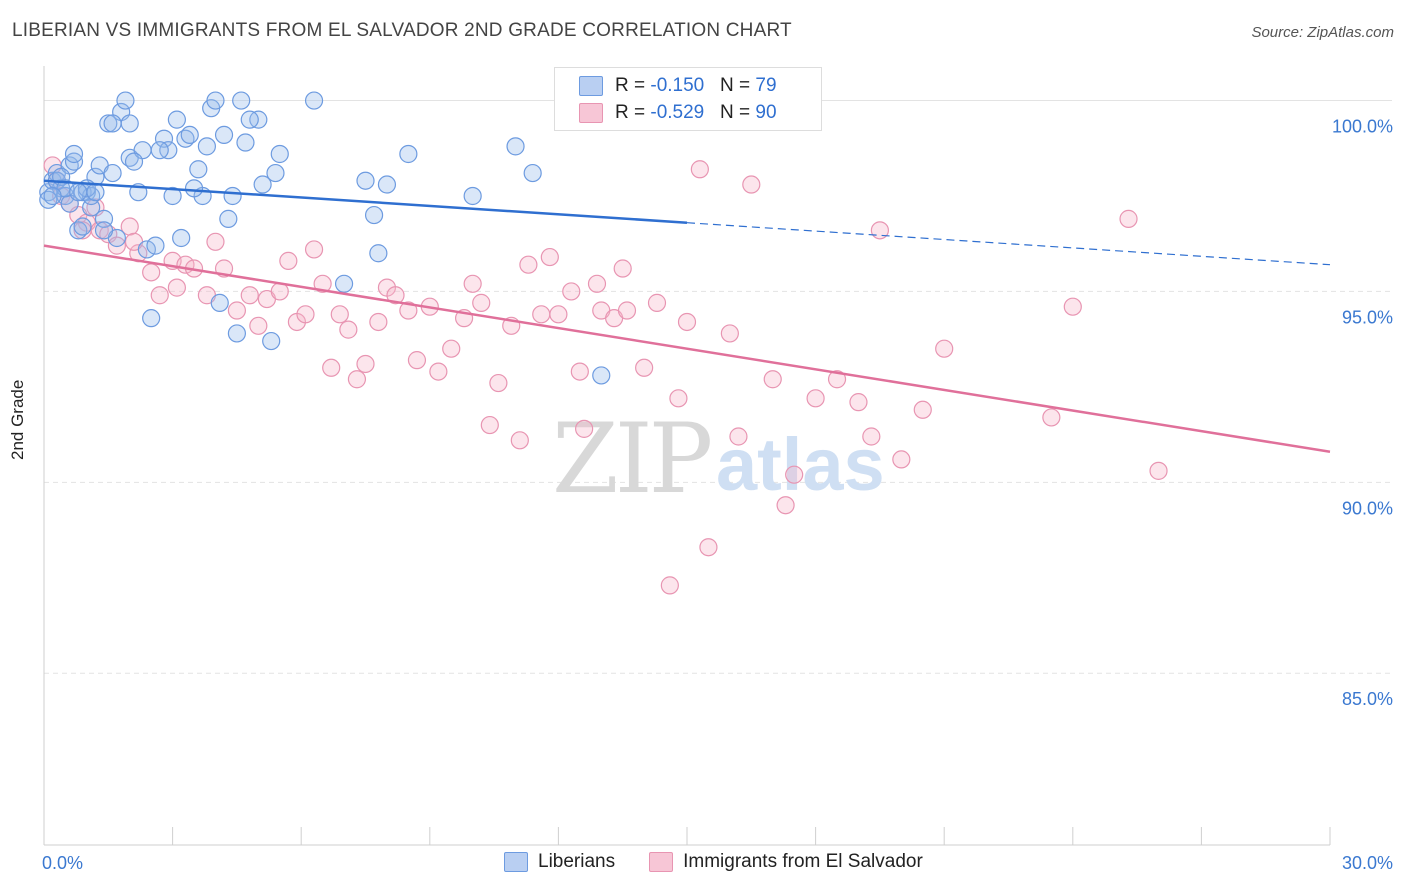  I want to click on x-tick-label-min: 0.0%, so click(62, 863).